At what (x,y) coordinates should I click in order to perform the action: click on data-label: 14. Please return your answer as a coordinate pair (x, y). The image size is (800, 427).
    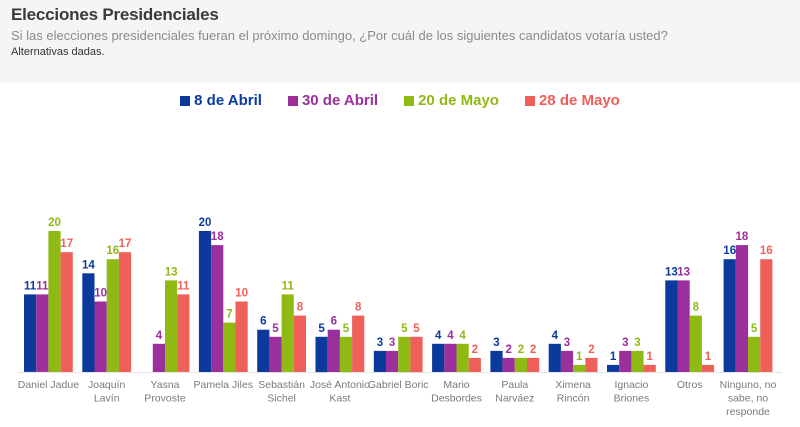
    Looking at the image, I should click on (88, 265).